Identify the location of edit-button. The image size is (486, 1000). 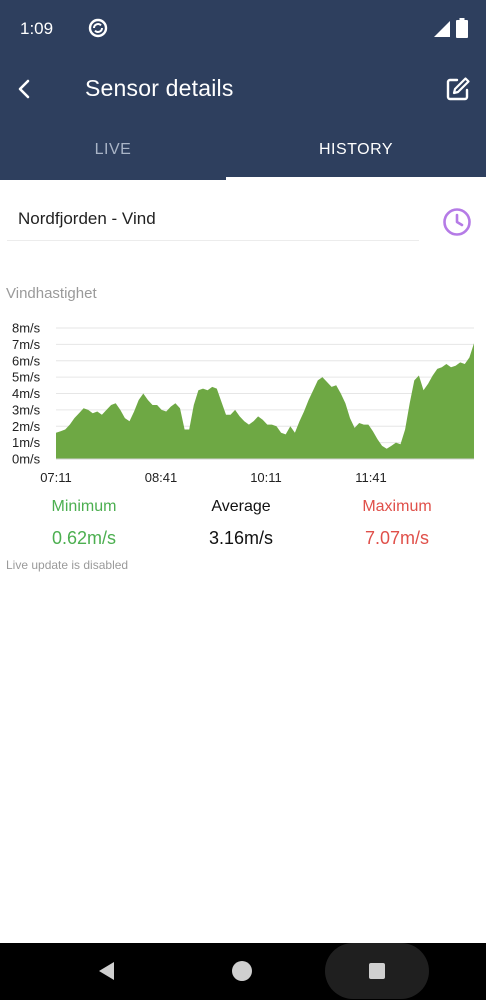
(458, 89).